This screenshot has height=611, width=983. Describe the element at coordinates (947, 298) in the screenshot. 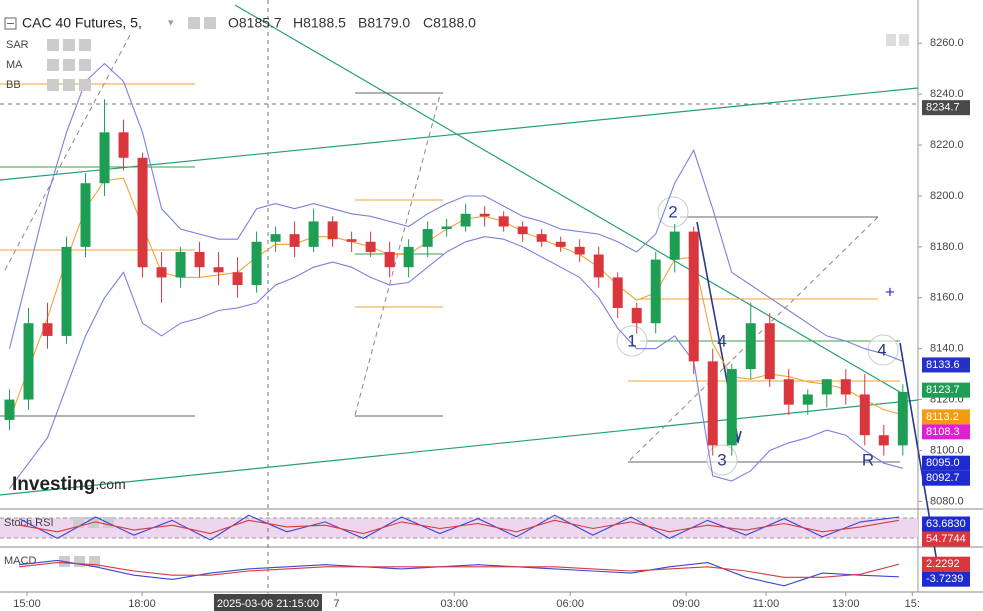

I see `y-tick-label: 8160.0` at that location.